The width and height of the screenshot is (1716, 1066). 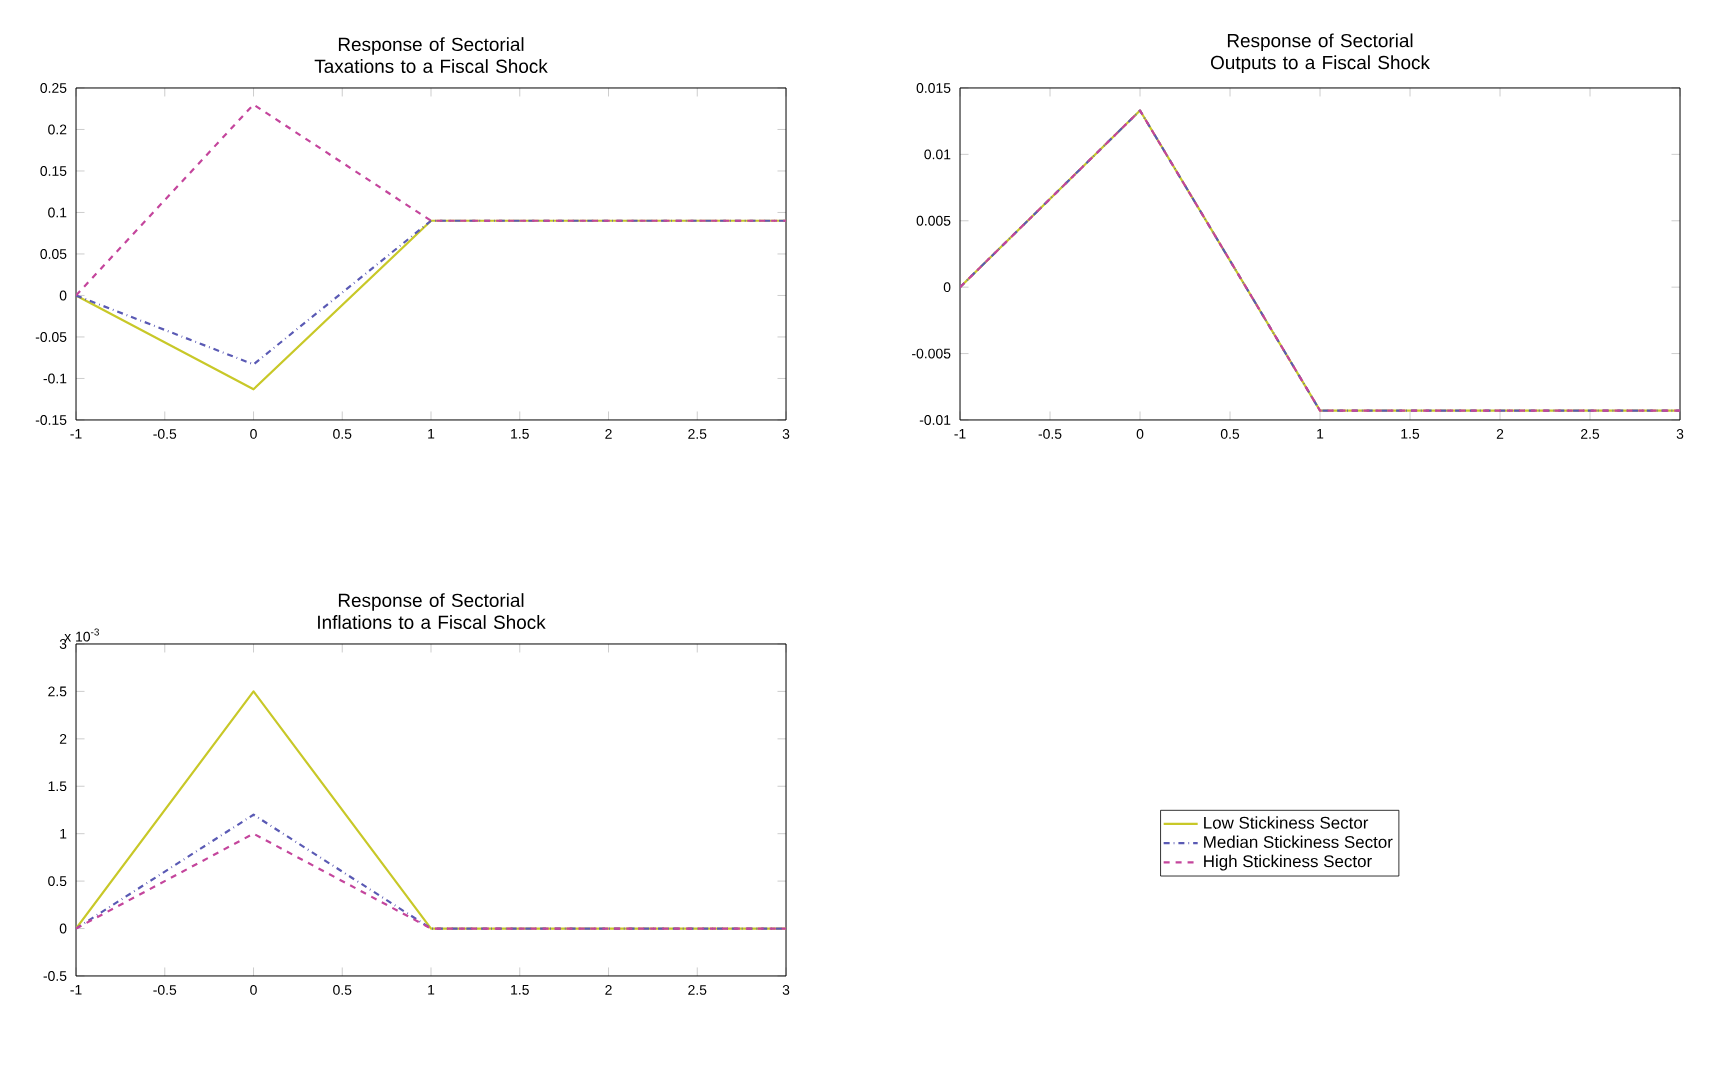 I want to click on chart-title: Response of Sectorial Inflations to a Fiscal Shock, so click(x=432, y=611).